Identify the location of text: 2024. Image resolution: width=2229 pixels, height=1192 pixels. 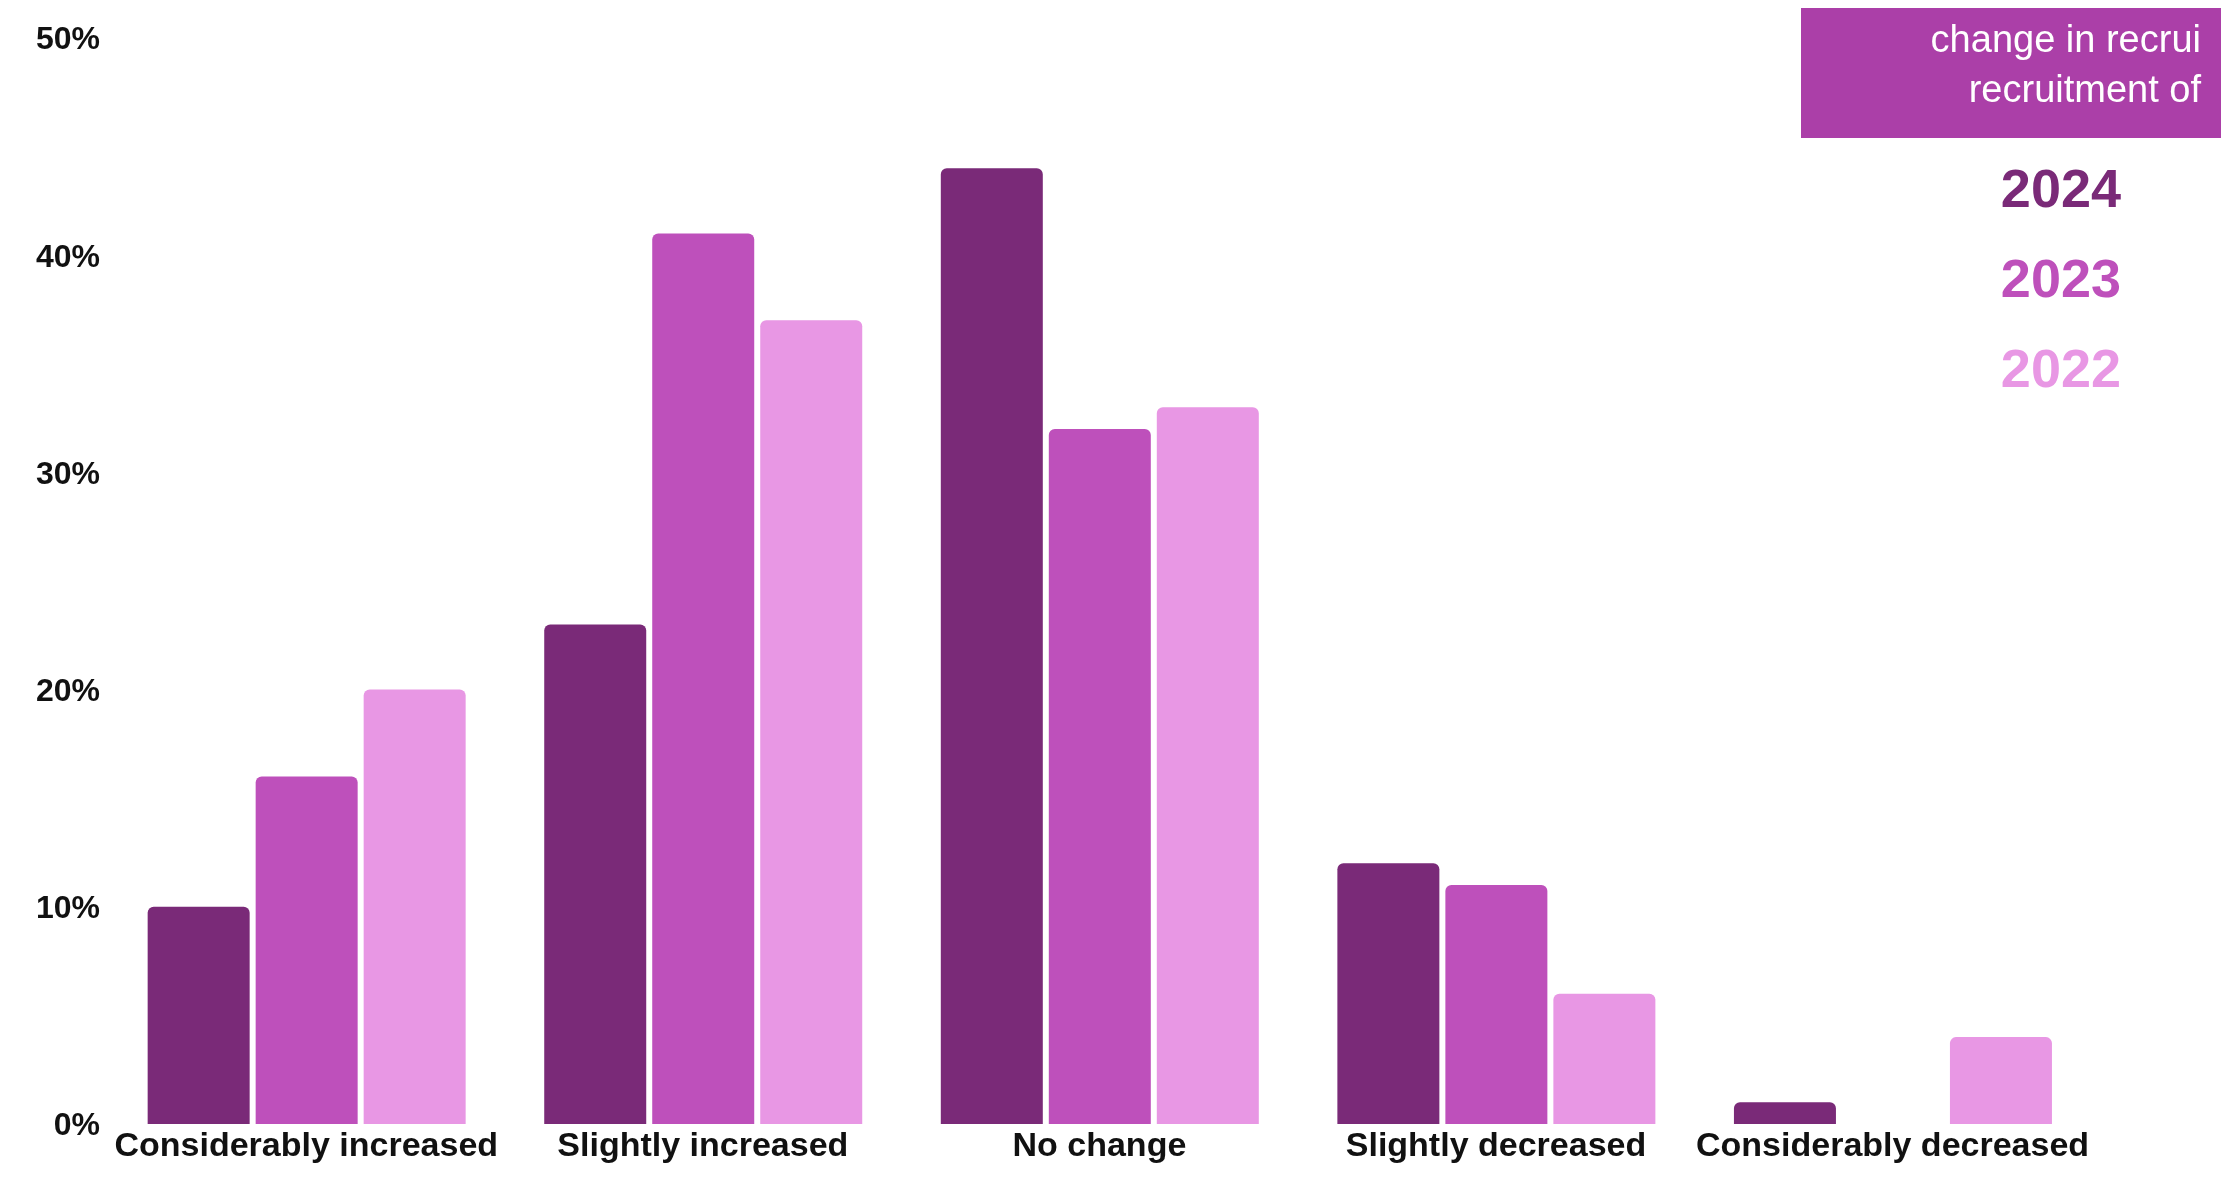
(2060, 188).